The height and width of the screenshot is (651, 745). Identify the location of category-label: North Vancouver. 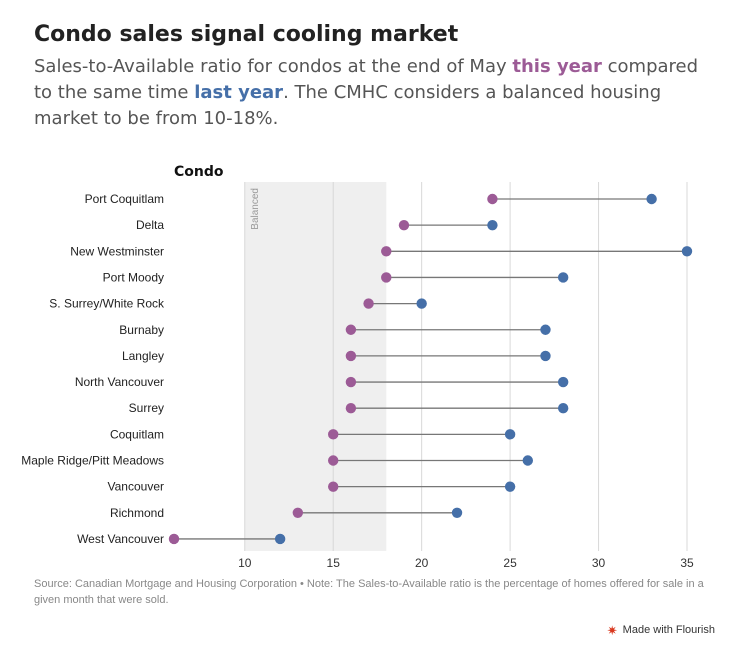
(119, 382).